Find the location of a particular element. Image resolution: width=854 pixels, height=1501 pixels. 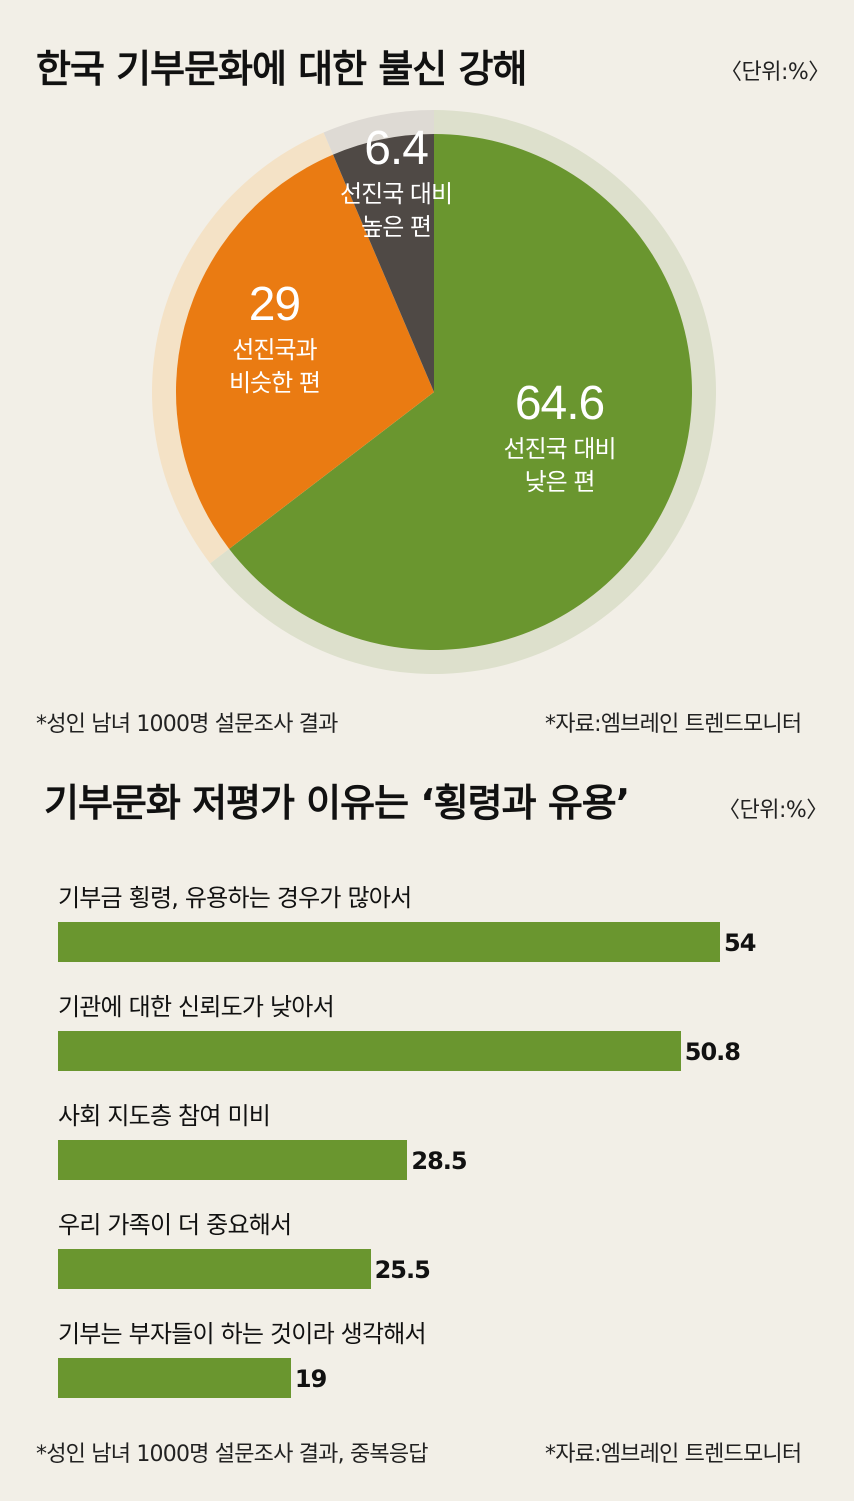

bar-value-label: 19 is located at coordinates (310, 1379).